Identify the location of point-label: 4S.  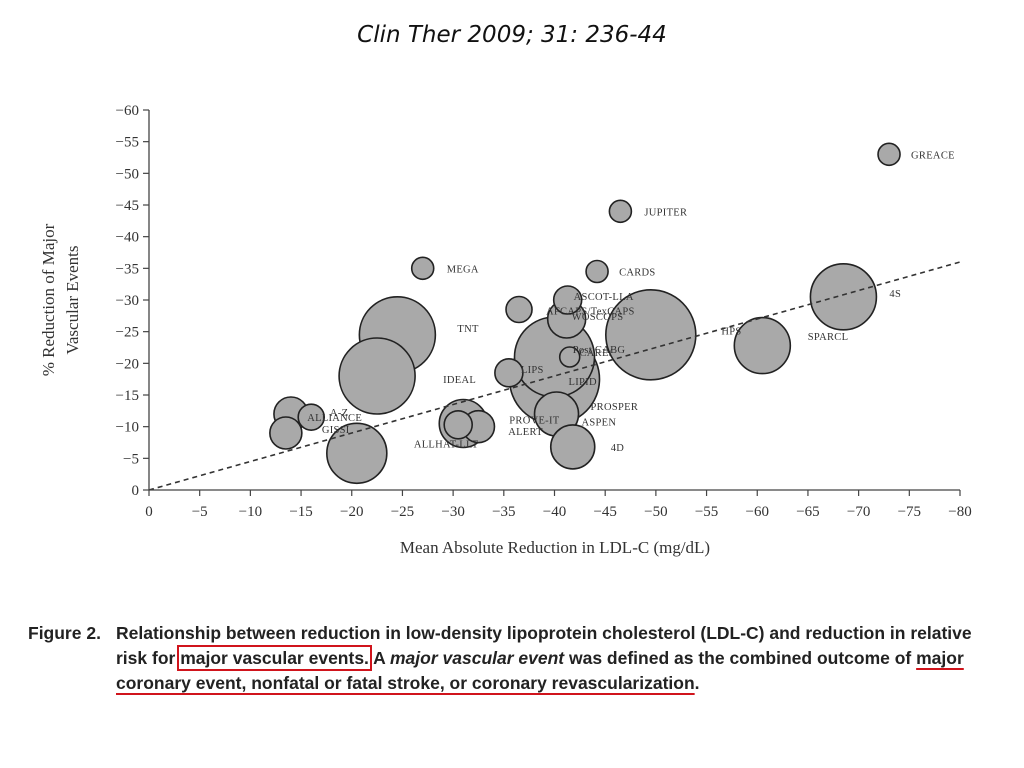
(895, 294).